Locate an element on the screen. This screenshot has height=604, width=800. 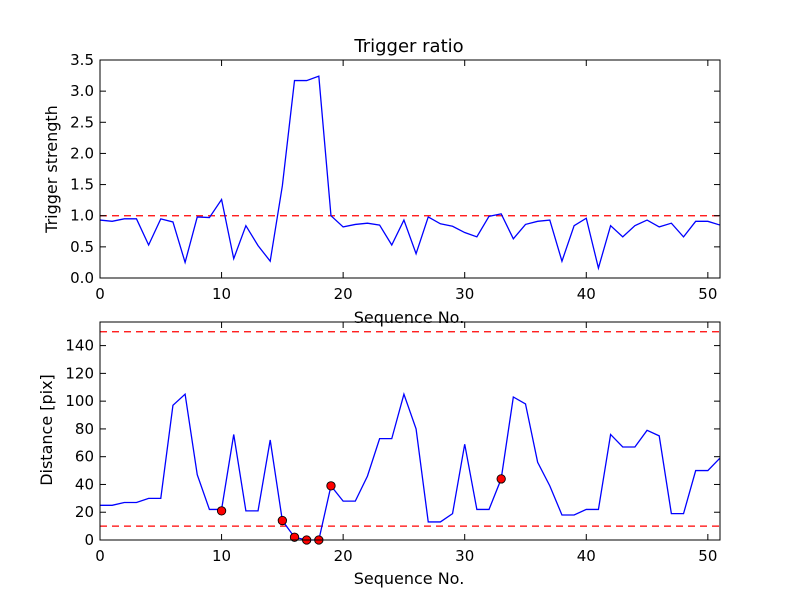
y-tick-label: 3.5 is located at coordinates (82, 60).